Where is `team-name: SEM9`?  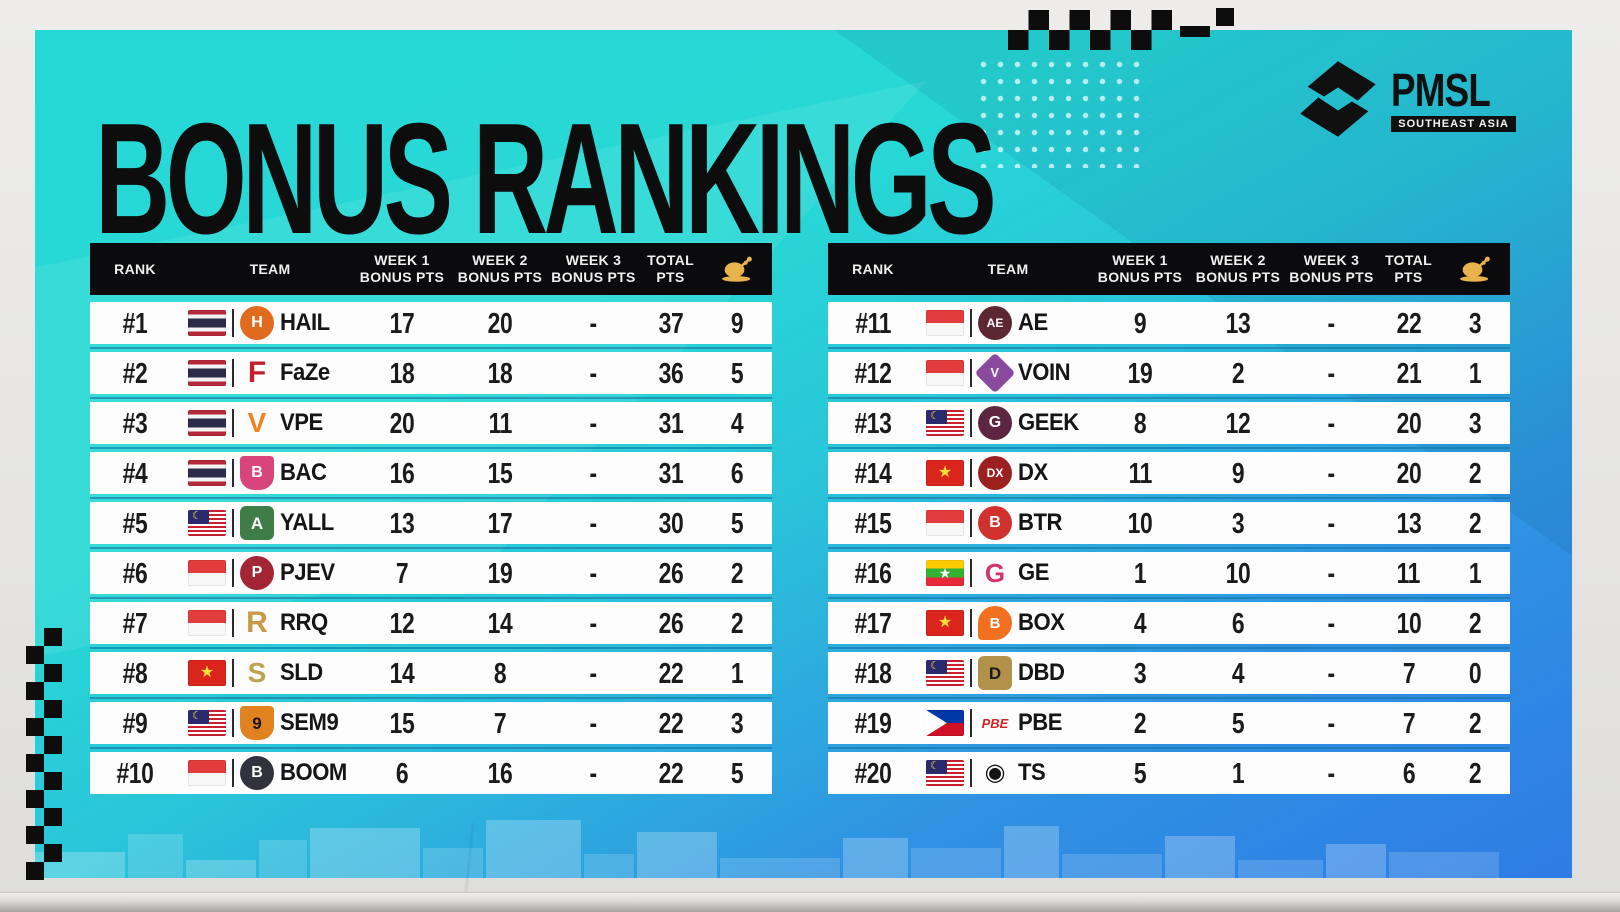
team-name: SEM9 is located at coordinates (309, 722).